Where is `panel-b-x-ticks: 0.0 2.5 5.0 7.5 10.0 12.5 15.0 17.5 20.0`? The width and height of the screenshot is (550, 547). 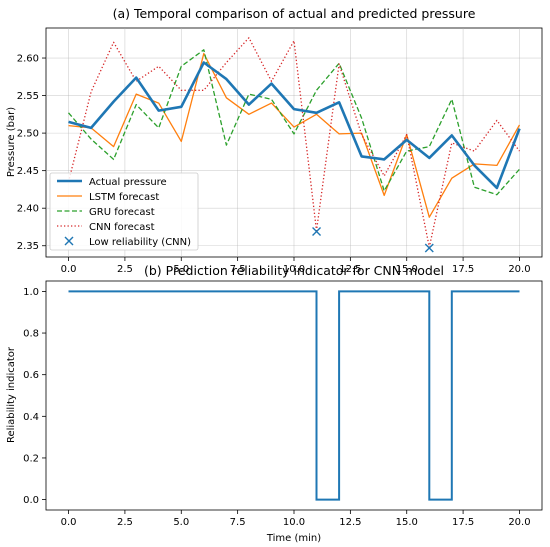 panel-b-x-ticks: 0.0 2.5 5.0 7.5 10.0 12.5 15.0 17.5 20.0 is located at coordinates (296, 519).